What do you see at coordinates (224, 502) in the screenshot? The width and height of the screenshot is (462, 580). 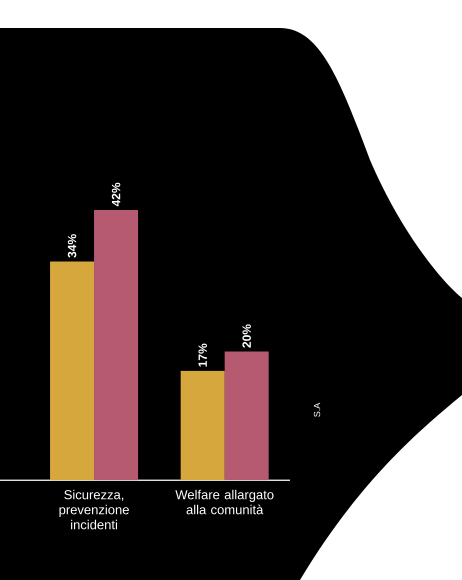 I see `x-tick-label: Welfare allargato alla comunità` at bounding box center [224, 502].